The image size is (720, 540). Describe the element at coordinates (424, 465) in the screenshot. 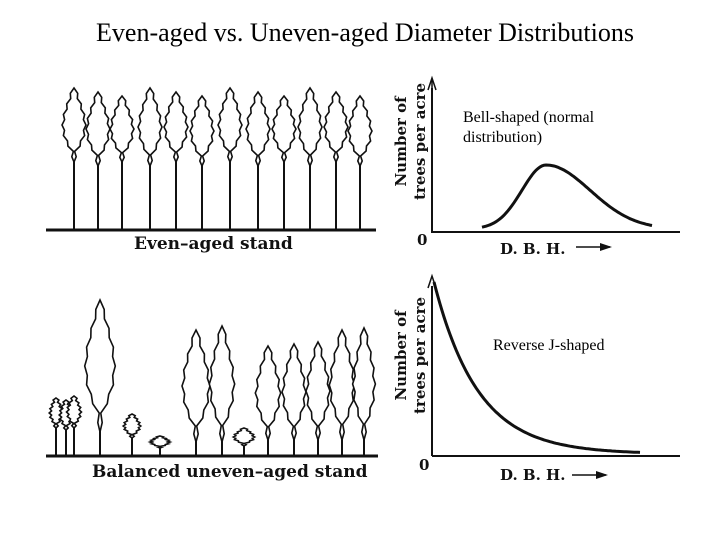

I see `bottom-origin-label: 0` at that location.